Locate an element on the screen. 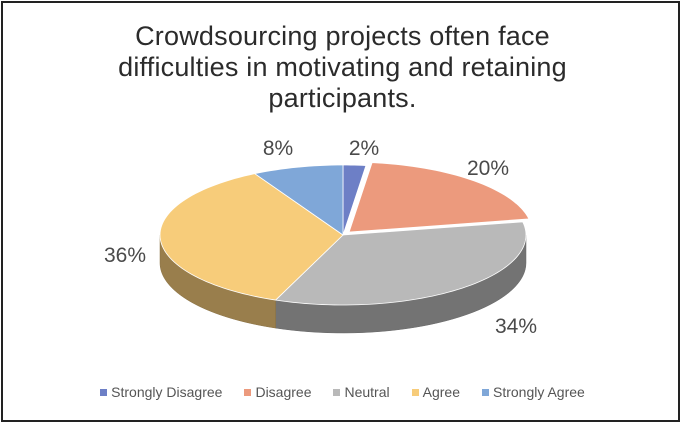  legend-label: Neutral is located at coordinates (367, 392).